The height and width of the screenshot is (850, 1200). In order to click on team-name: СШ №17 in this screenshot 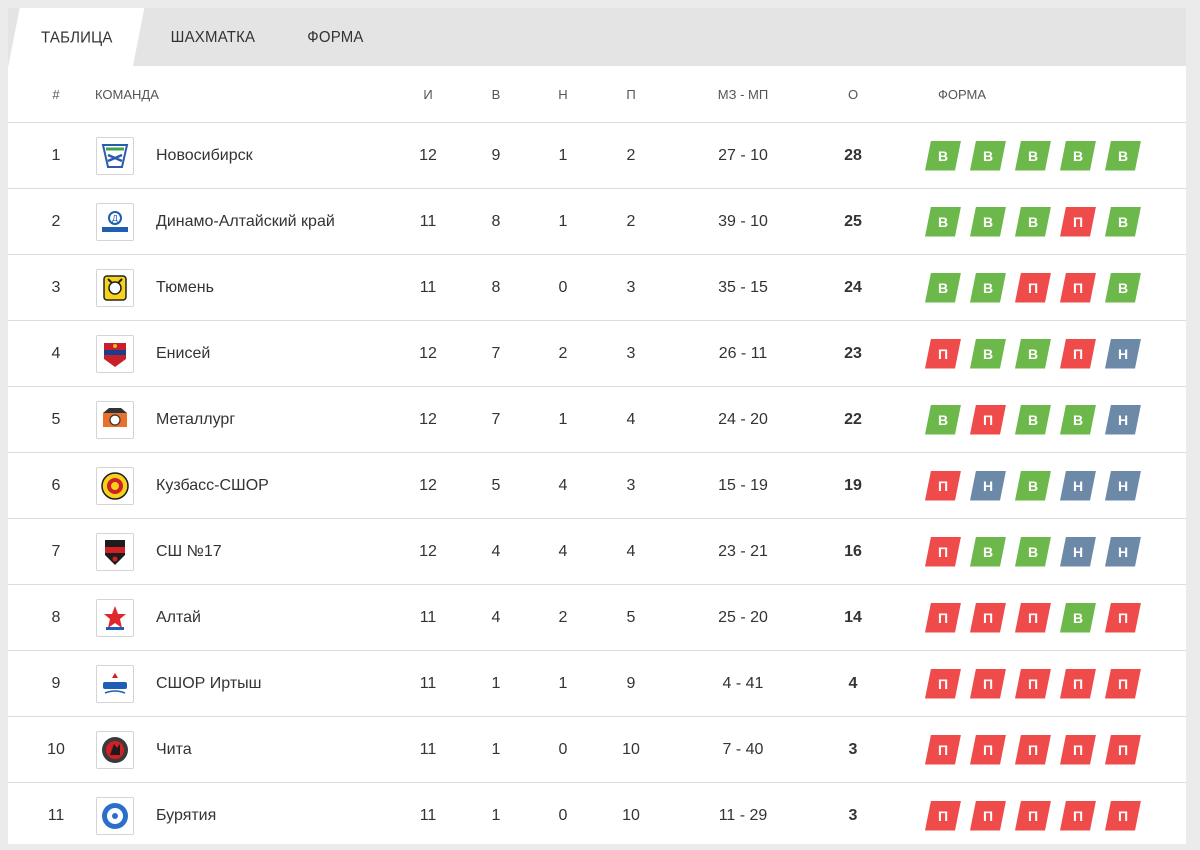, I will do `click(189, 551)`.